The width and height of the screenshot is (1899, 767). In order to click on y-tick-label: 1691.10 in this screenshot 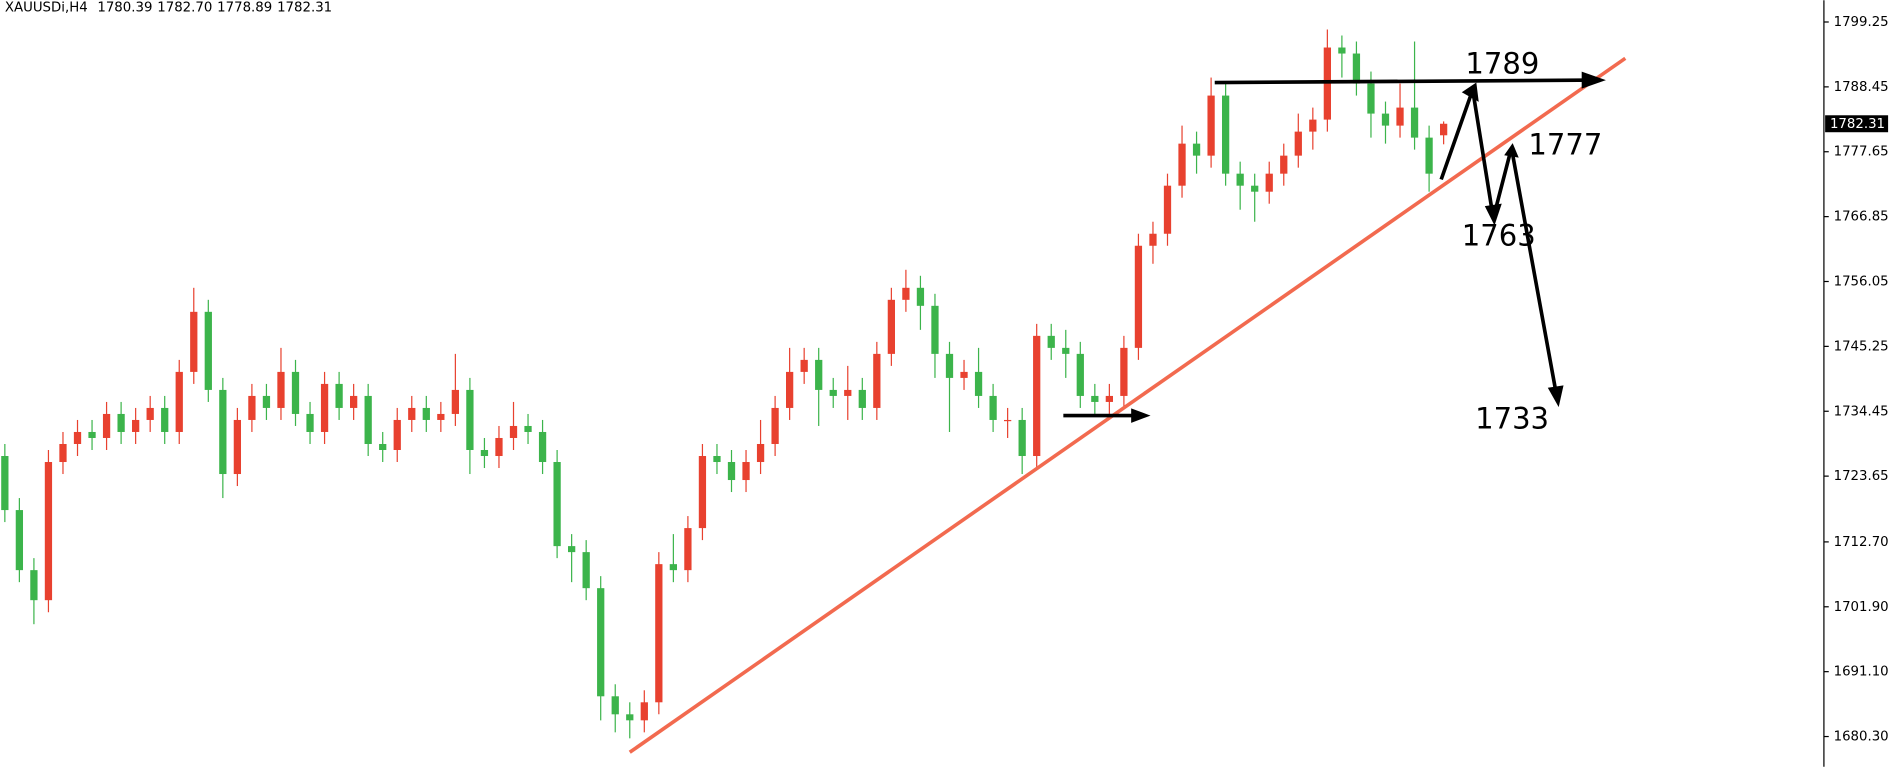, I will do `click(1861, 672)`.